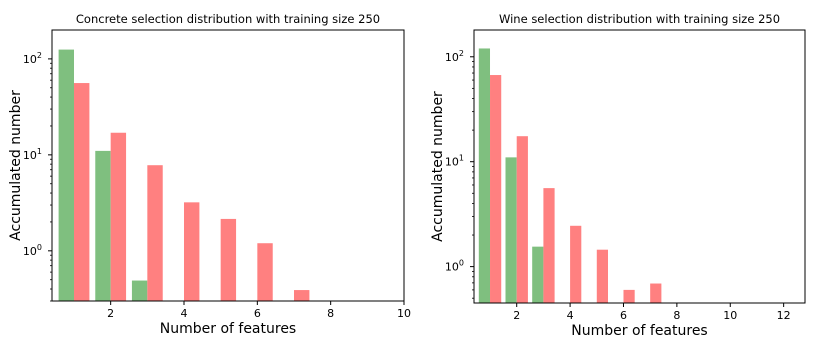  Describe the element at coordinates (184, 313) in the screenshot. I see `concrete-xtick-label: 4` at that location.